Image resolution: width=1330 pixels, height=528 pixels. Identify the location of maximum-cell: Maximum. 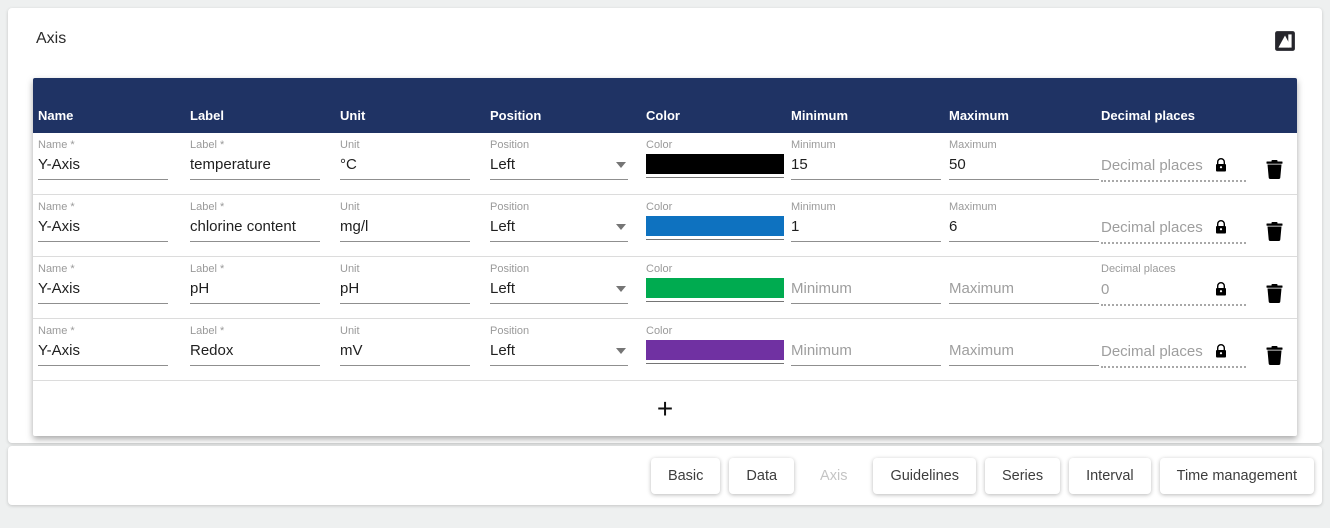
(1021, 163).